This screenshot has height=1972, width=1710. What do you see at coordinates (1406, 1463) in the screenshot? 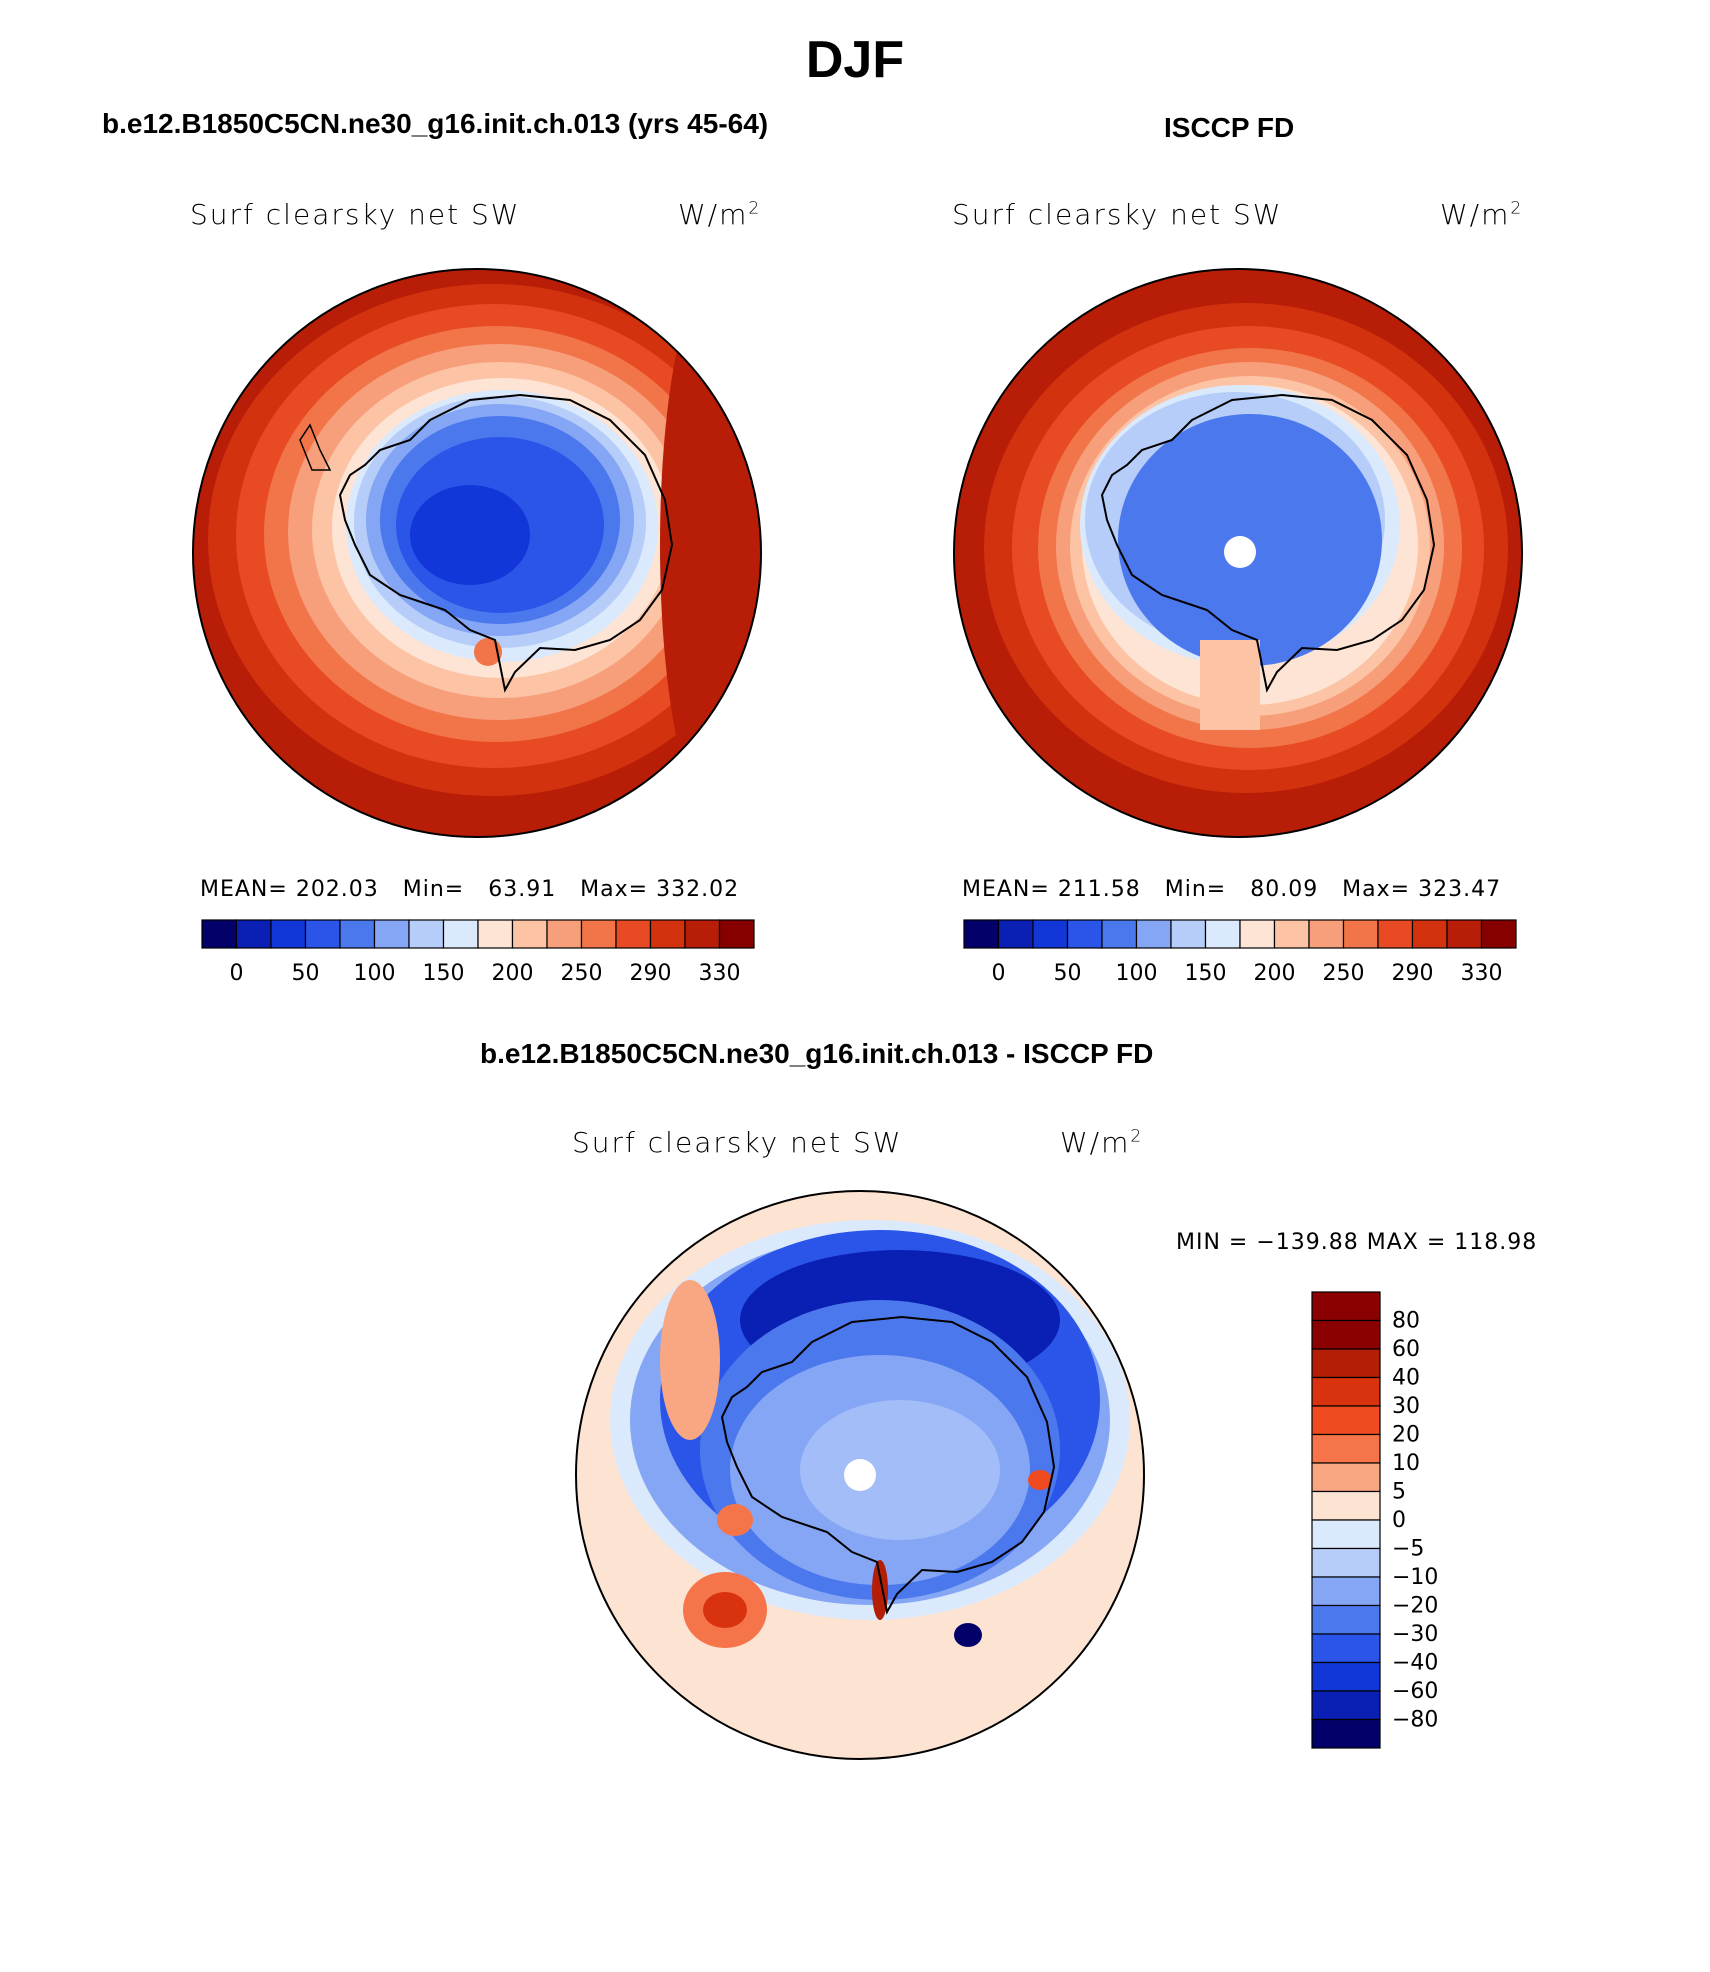
I see `colorbar-tick-label: 10` at bounding box center [1406, 1463].